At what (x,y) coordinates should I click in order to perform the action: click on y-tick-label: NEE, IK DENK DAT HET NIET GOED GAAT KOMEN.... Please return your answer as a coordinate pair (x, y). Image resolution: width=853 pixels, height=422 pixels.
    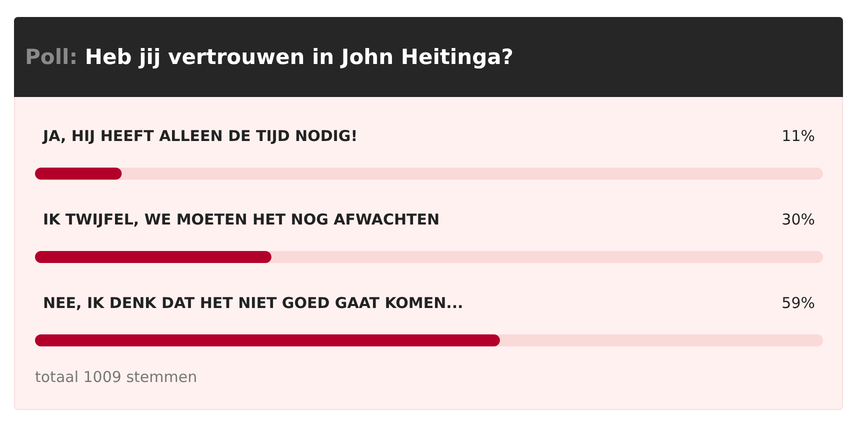
    Looking at the image, I should click on (253, 303).